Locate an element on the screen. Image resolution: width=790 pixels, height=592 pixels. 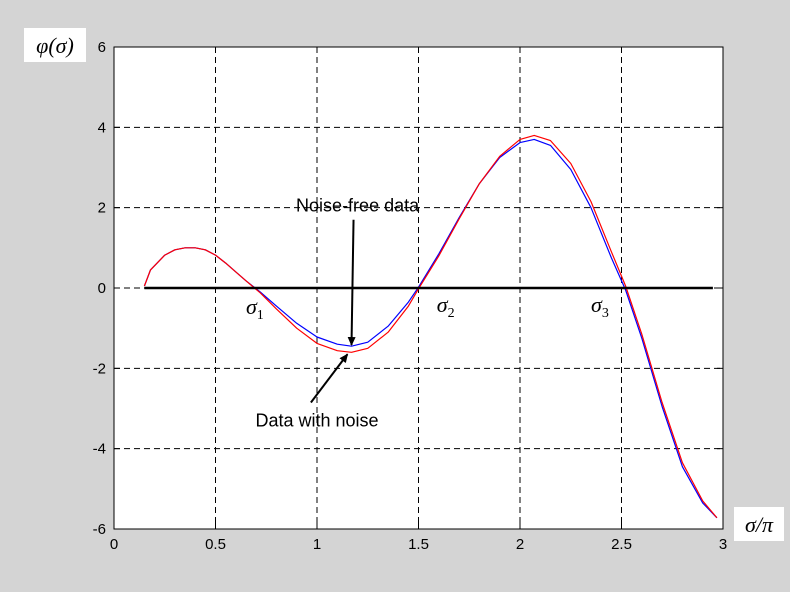
y-tick-label: -2 is located at coordinates (99, 368).